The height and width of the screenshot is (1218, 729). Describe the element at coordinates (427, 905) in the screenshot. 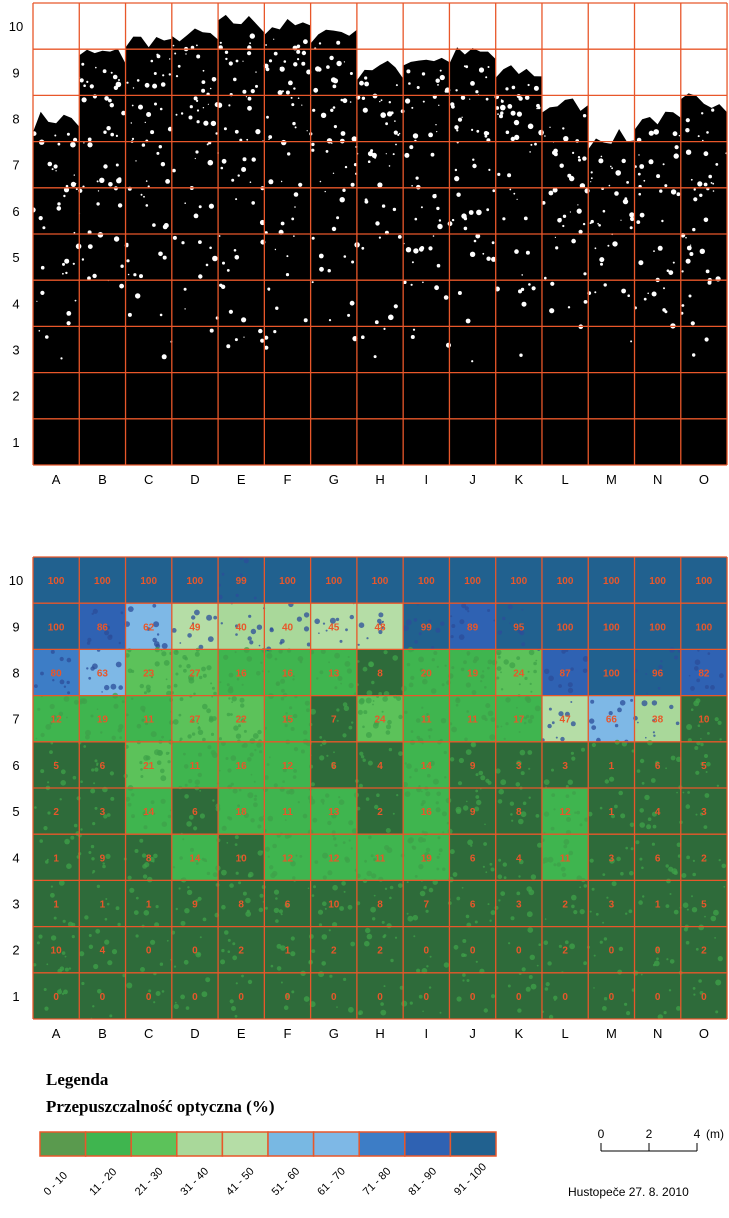

I see `heatmap-value: 7` at that location.